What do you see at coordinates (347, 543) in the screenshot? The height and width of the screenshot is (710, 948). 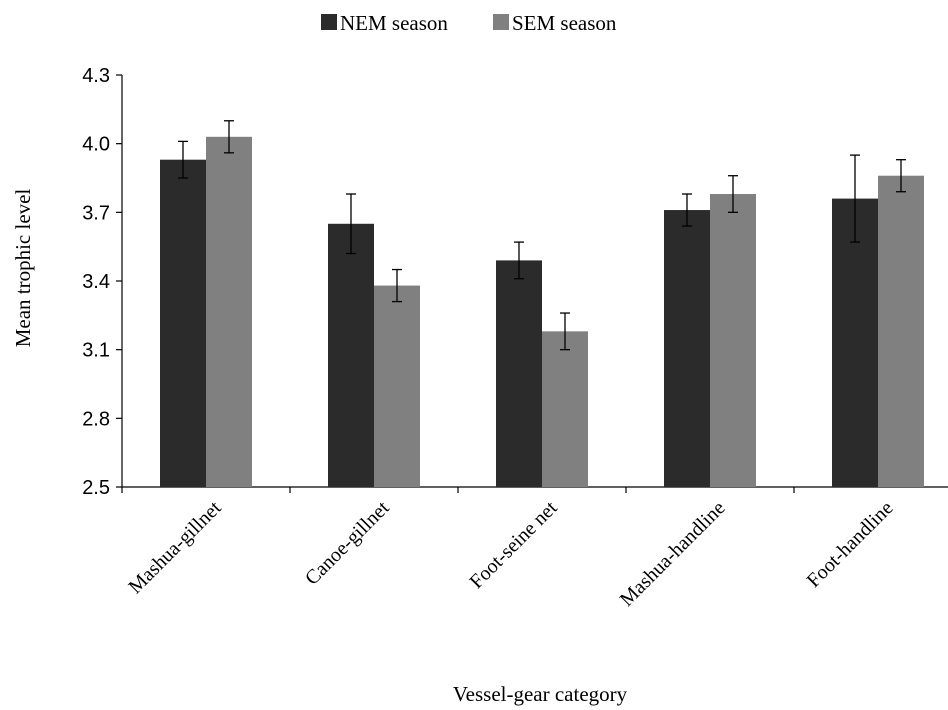 I see `category-label: Canoe-gillnet` at bounding box center [347, 543].